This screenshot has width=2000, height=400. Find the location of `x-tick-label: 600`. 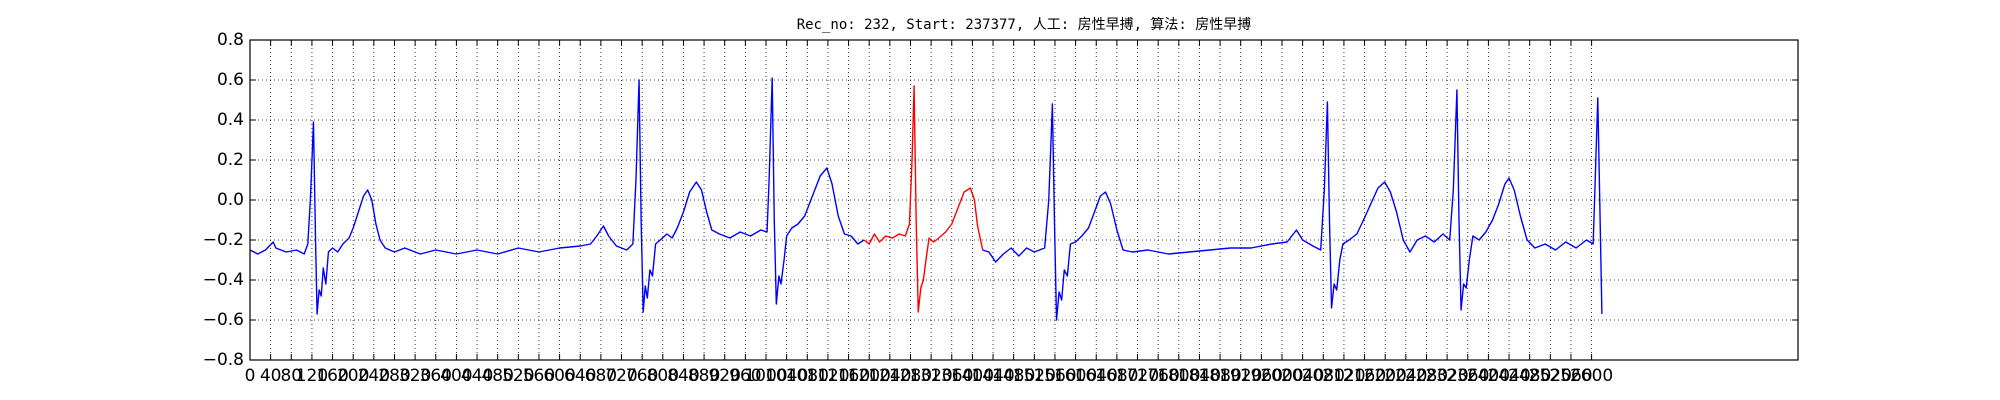

x-tick-label: 600 is located at coordinates (559, 376).